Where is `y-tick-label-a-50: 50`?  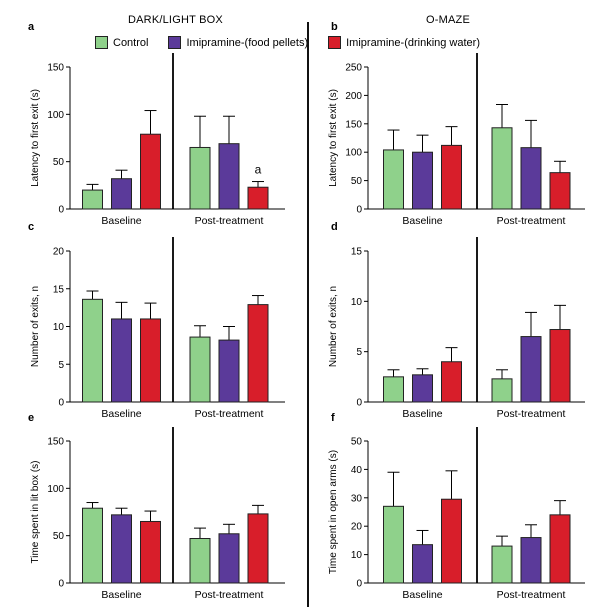 y-tick-label-a-50: 50 is located at coordinates (59, 162).